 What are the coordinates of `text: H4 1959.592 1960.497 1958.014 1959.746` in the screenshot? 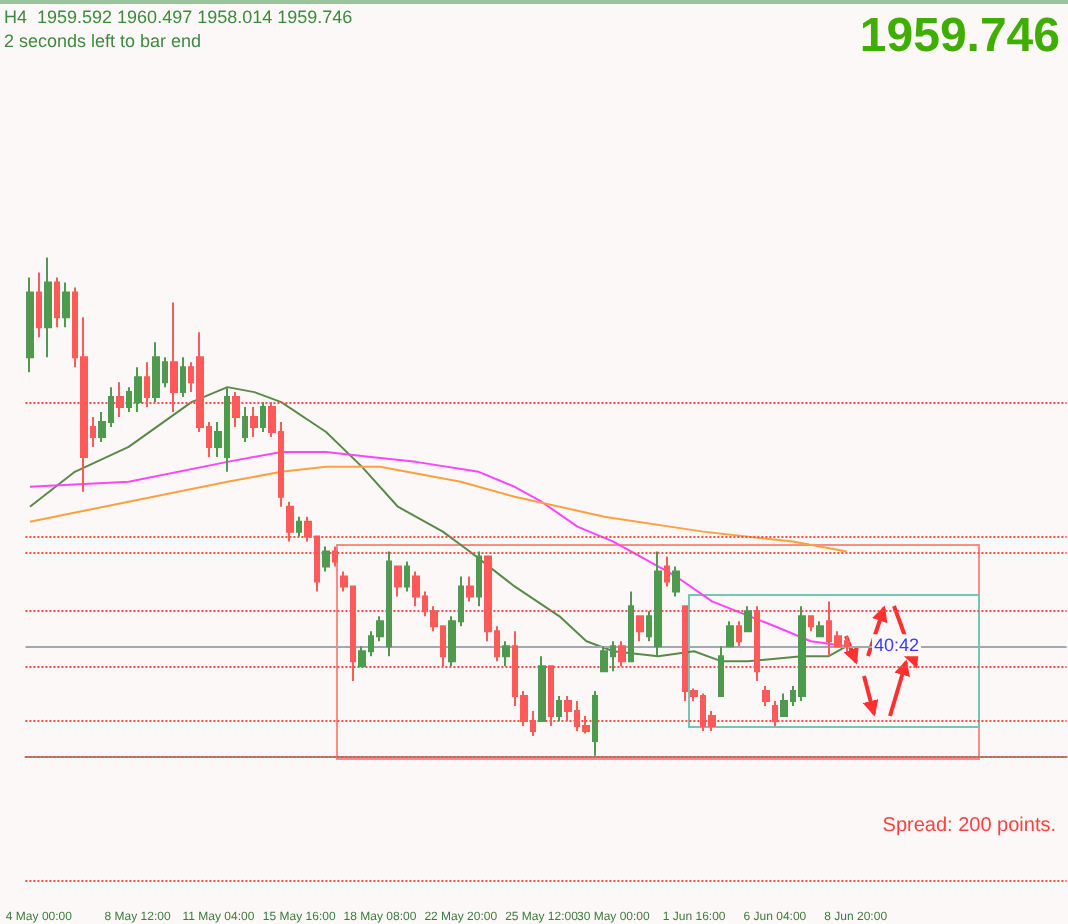 It's located at (178, 17).